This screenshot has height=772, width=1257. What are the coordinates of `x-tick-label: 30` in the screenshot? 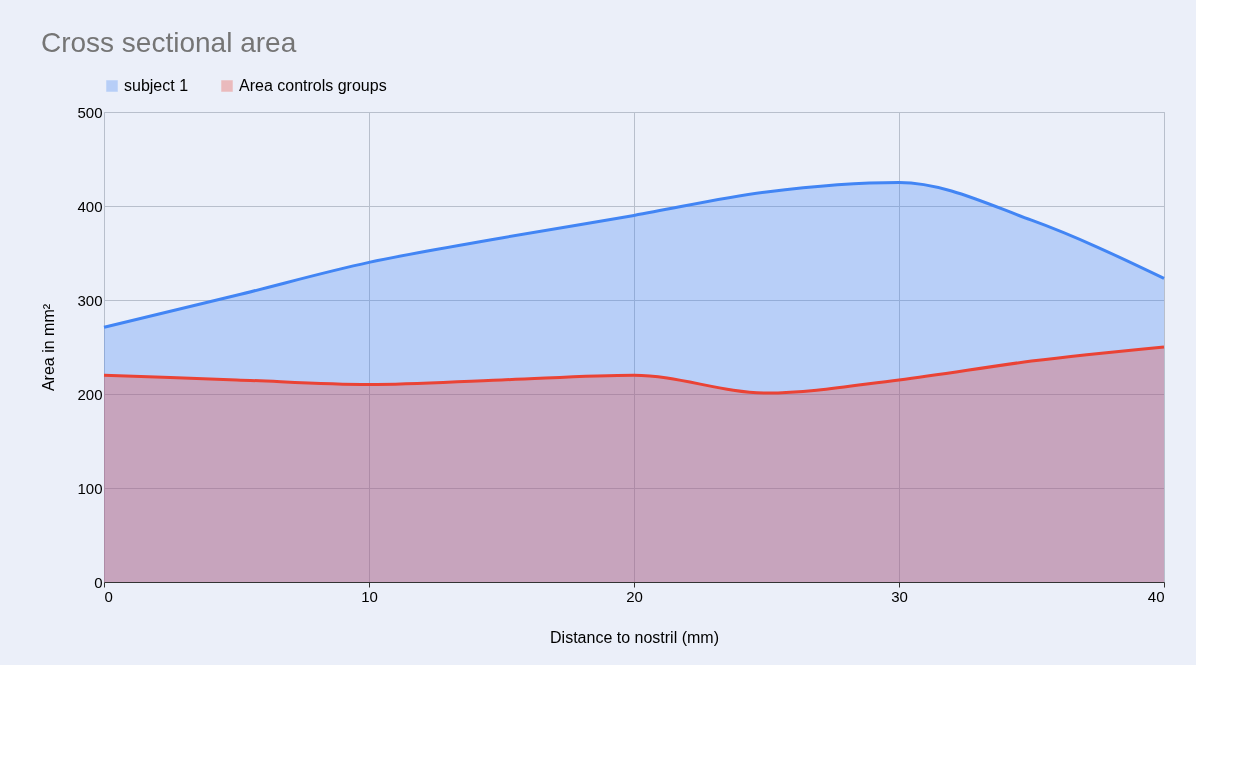 It's located at (899, 596).